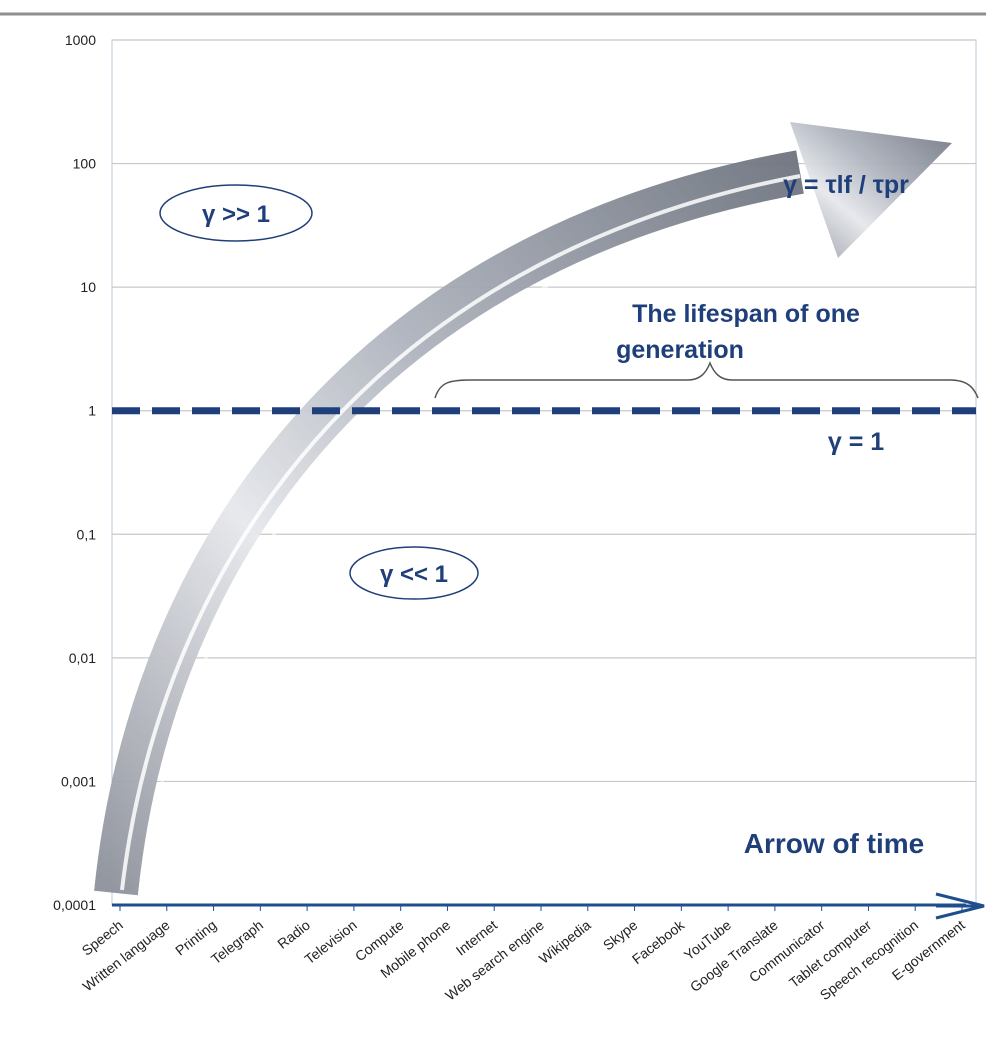 The height and width of the screenshot is (1064, 986). Describe the element at coordinates (88, 287) in the screenshot. I see `y-tick-label: 10` at that location.